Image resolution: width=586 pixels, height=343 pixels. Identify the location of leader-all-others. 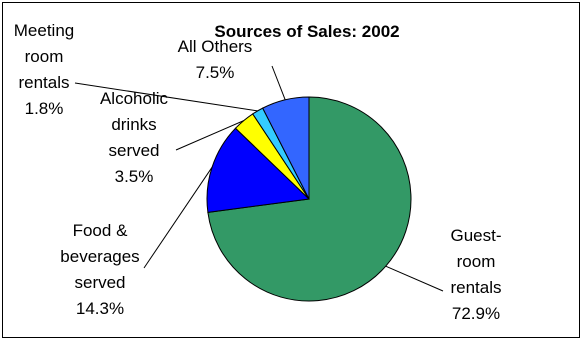
(278, 82).